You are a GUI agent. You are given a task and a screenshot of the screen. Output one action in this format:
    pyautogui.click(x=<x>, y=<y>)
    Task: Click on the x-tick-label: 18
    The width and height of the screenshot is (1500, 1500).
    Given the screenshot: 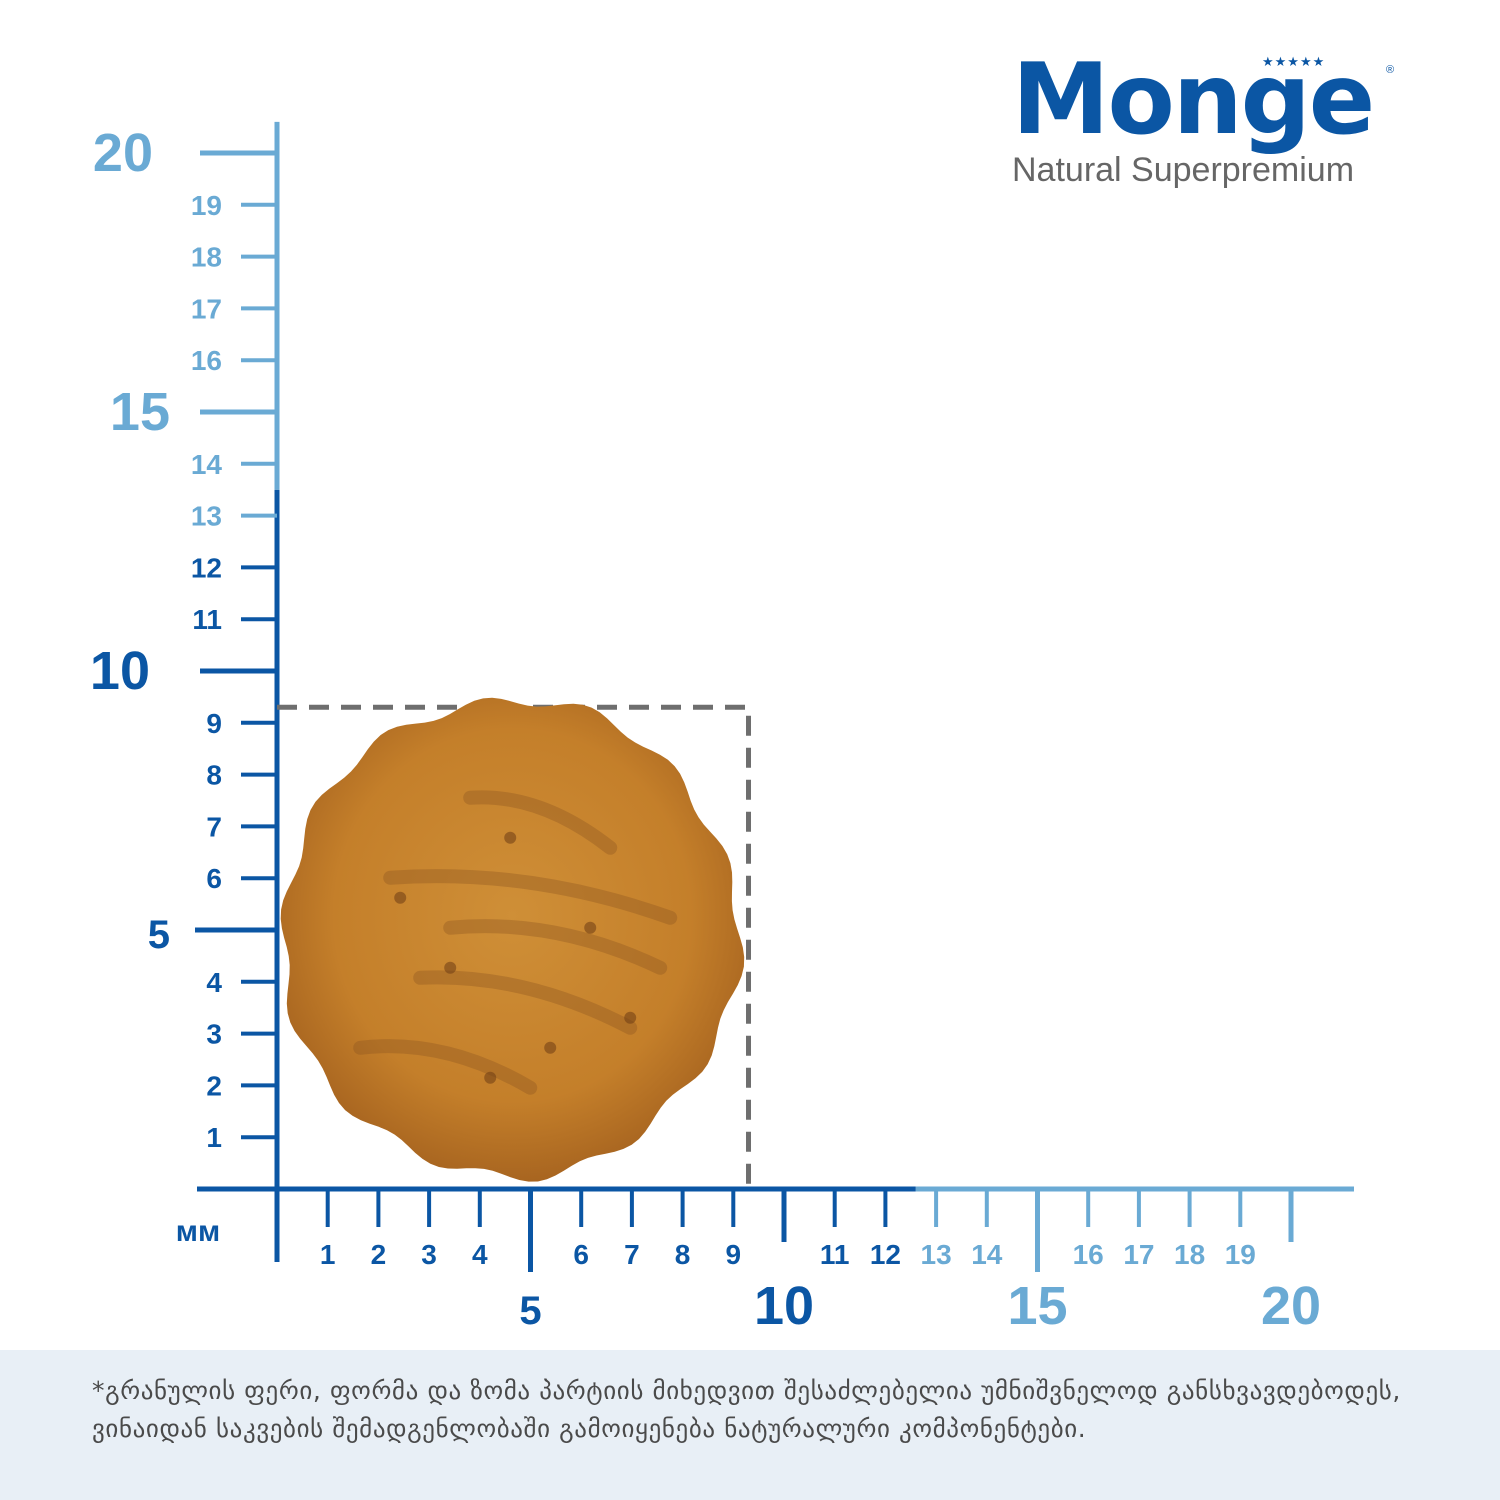 What is the action you would take?
    pyautogui.click(x=1189, y=1254)
    